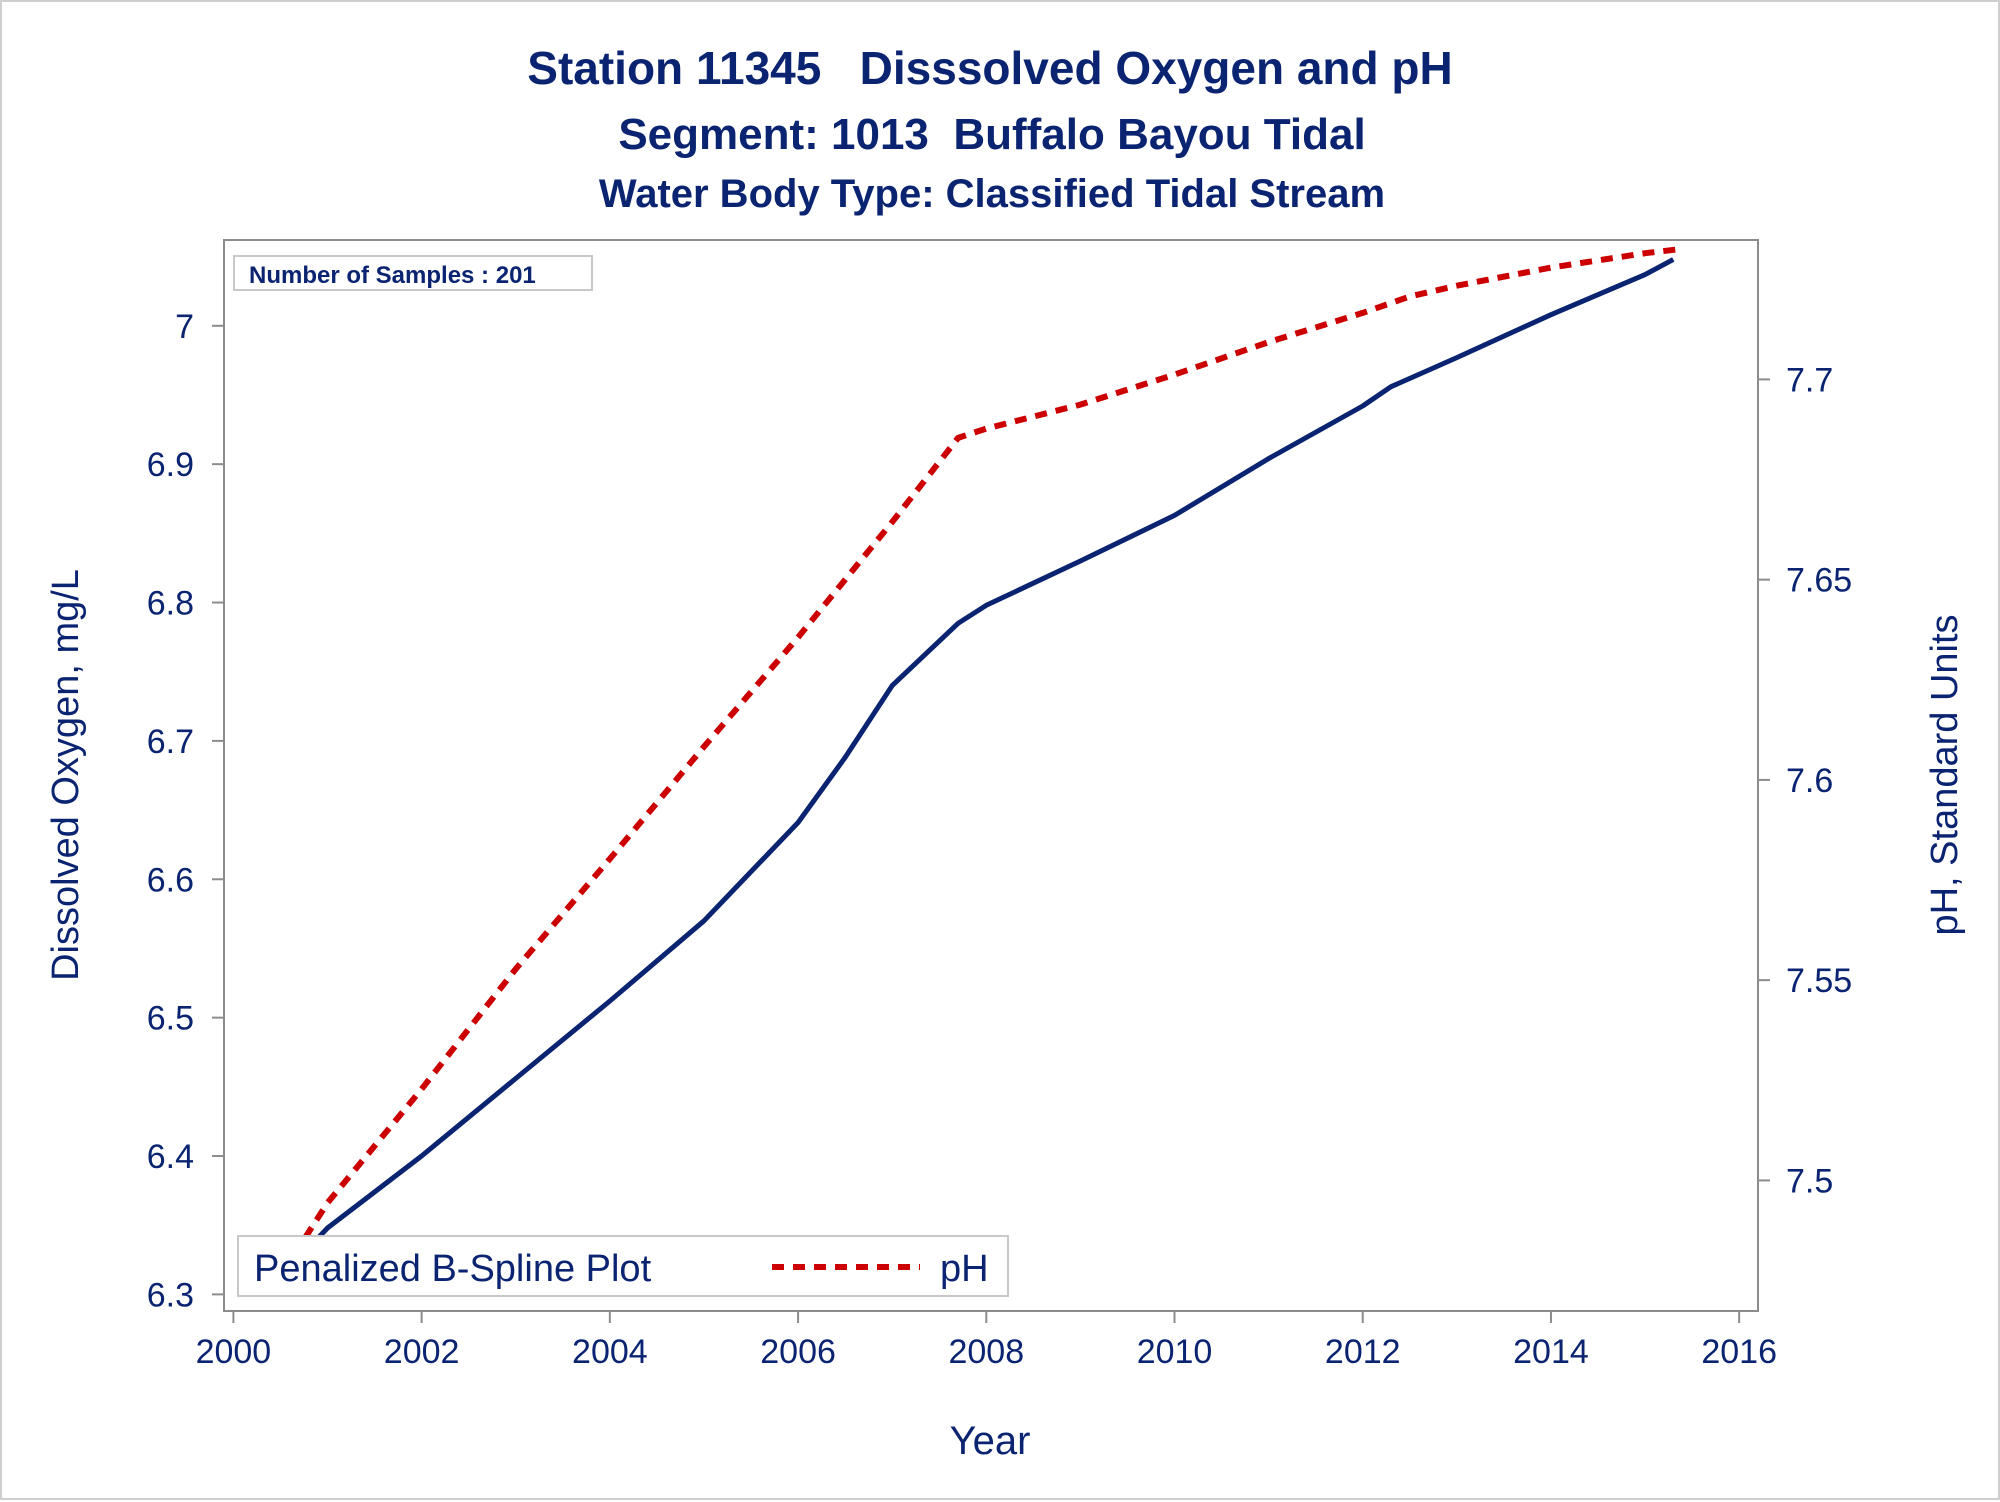  Describe the element at coordinates (170, 1295) in the screenshot. I see `y-tick-label: 6.3` at that location.